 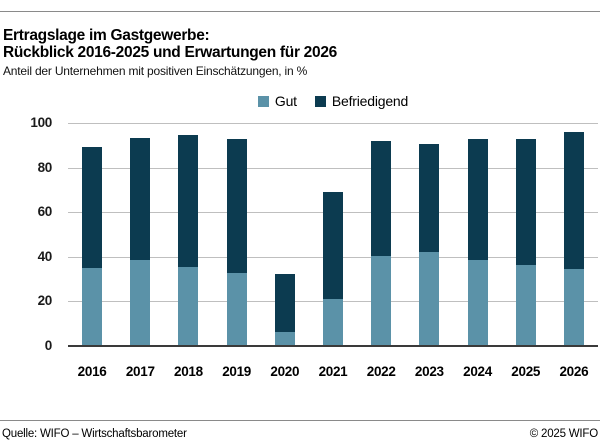 I want to click on legend-item: Gut, so click(x=277, y=101).